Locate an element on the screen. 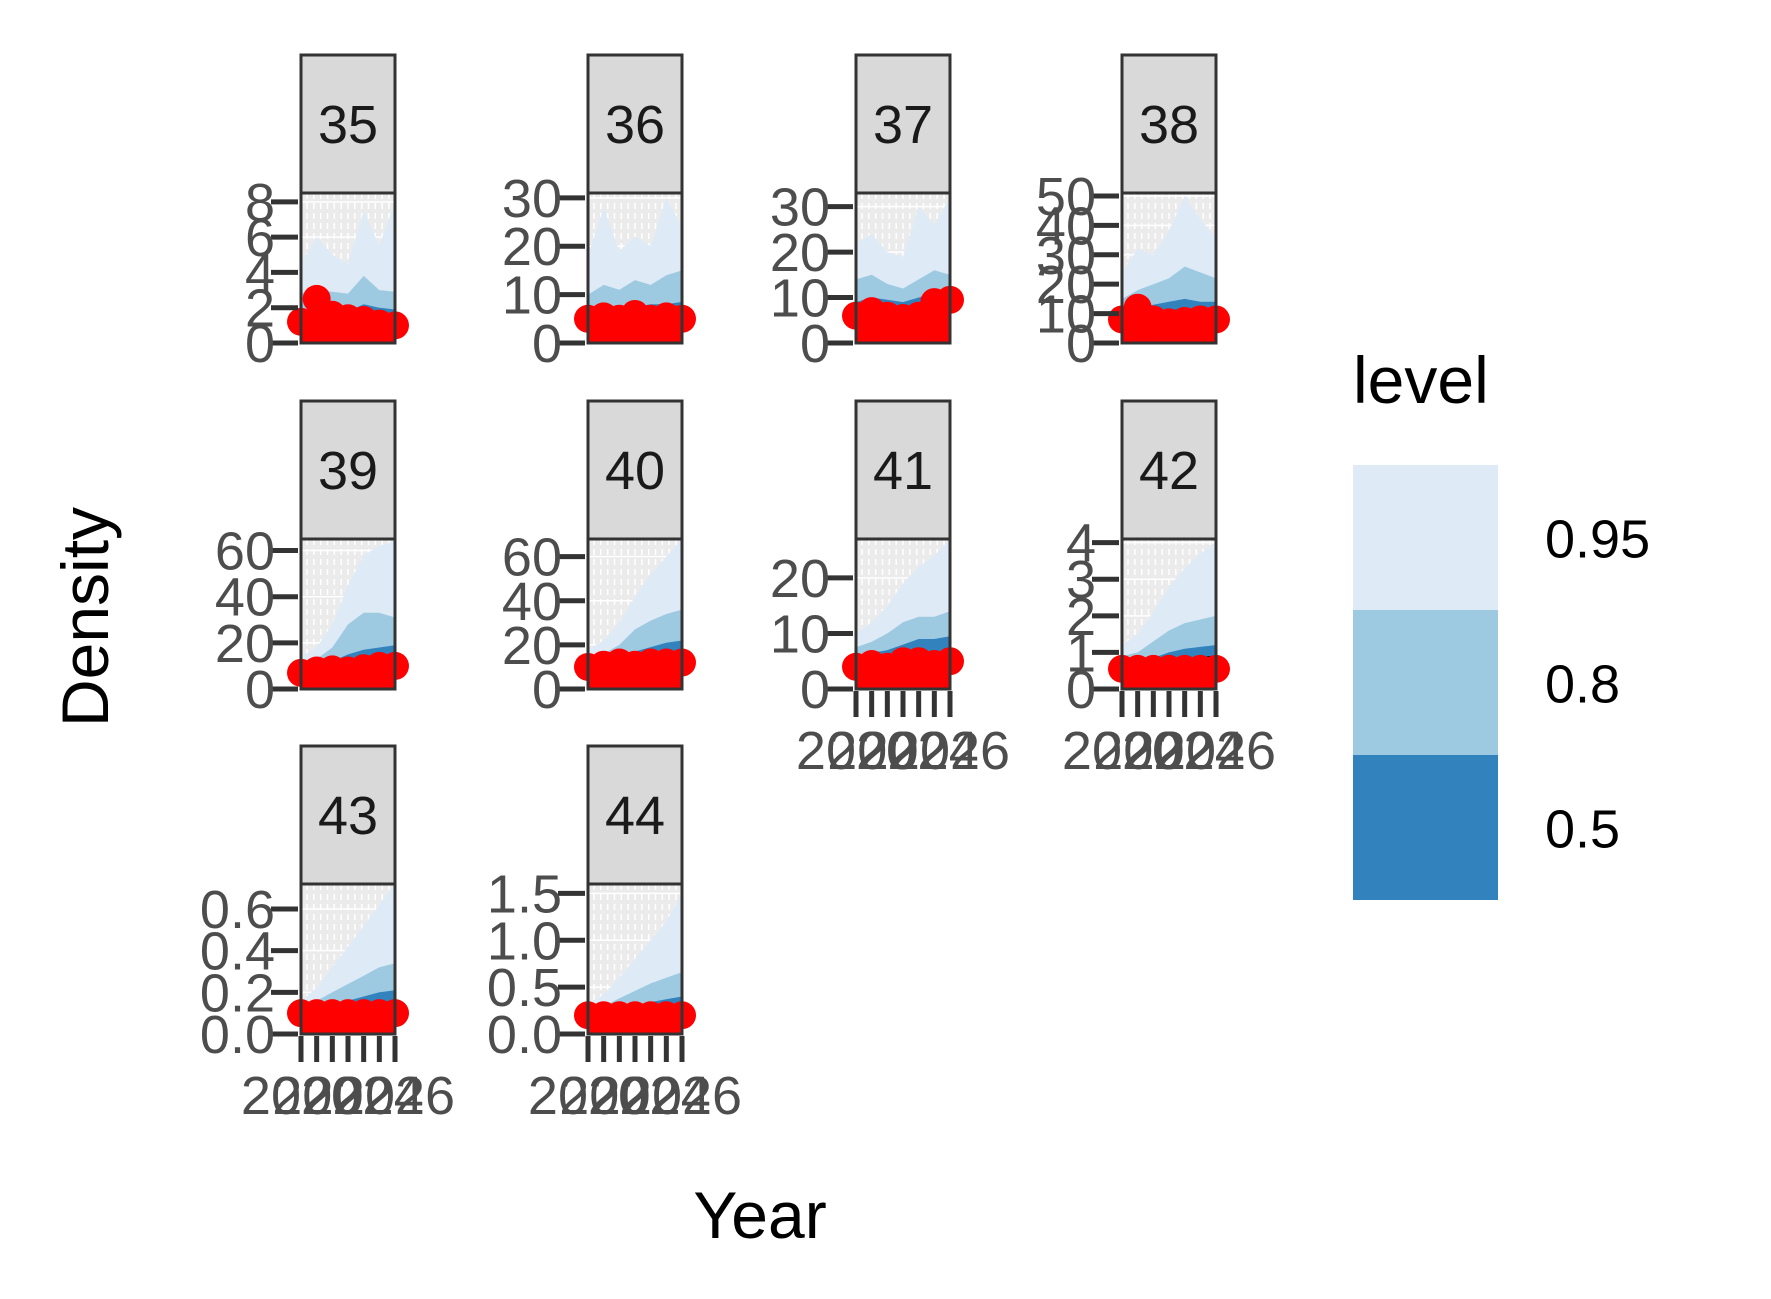  y-tick-label: 1.0 is located at coordinates (524, 941).